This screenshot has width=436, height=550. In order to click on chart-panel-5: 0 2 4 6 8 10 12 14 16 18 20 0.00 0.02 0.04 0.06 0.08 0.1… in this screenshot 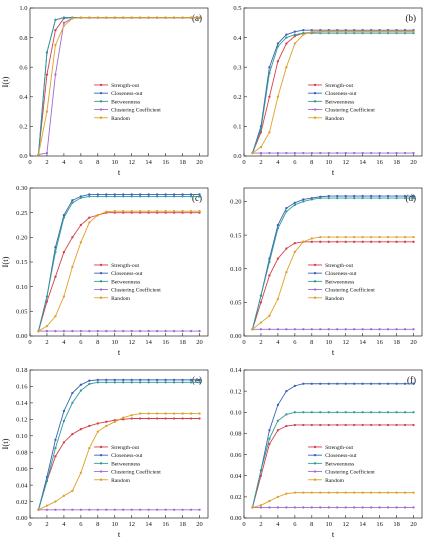, I will do `click(104, 453)`.